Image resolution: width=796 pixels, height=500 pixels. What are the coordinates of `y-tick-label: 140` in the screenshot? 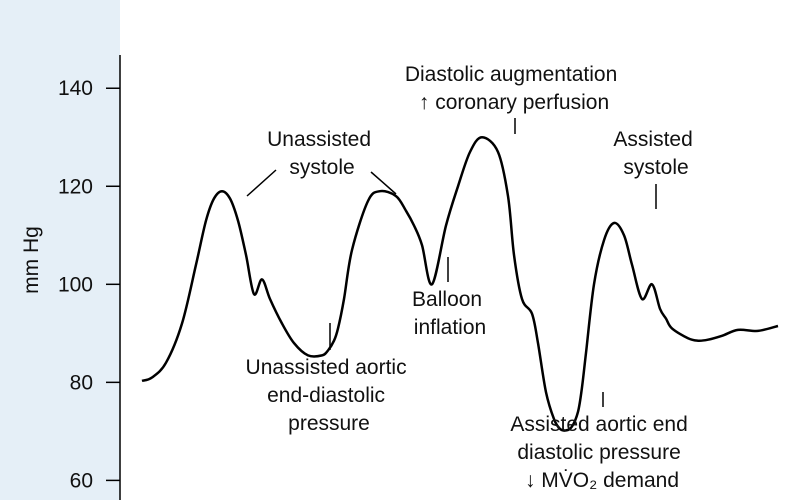 It's located at (75, 88).